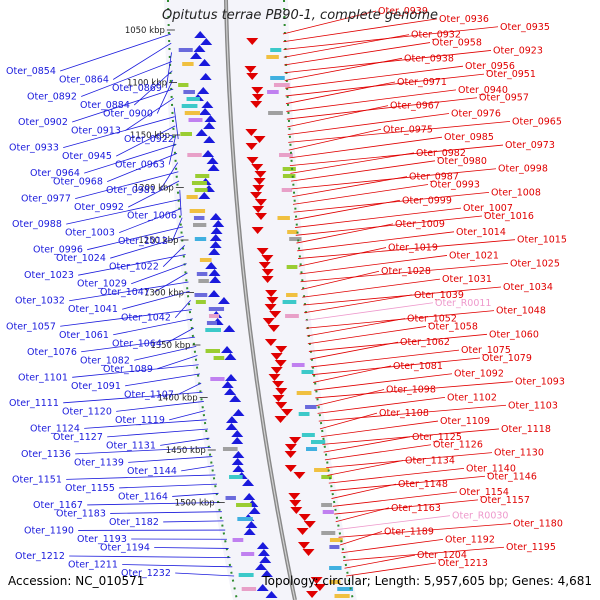 Image resolution: width=600 pixels, height=600 pixels. I want to click on gene-label-left: Oter_1089, so click(128, 369).